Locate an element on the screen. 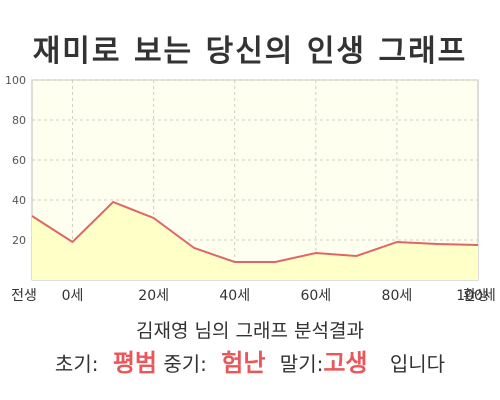 Image resolution: width=500 pixels, height=400 pixels. x-tick-label-7: 환생 is located at coordinates (476, 296).